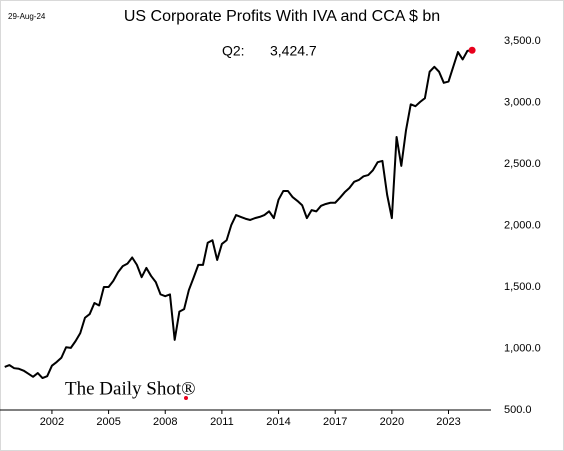  Describe the element at coordinates (522, 225) in the screenshot. I see `y-tick-label: 2,000.0` at that location.